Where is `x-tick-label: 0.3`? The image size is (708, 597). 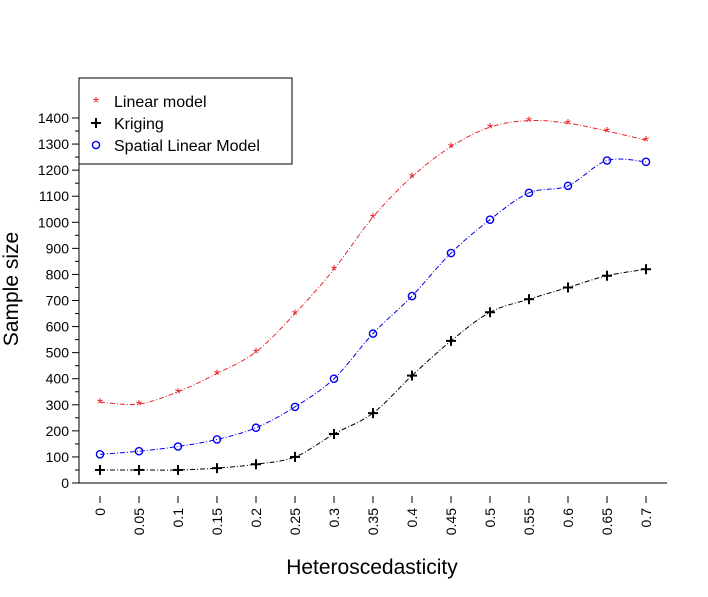 x-tick-label: 0.3 is located at coordinates (334, 518).